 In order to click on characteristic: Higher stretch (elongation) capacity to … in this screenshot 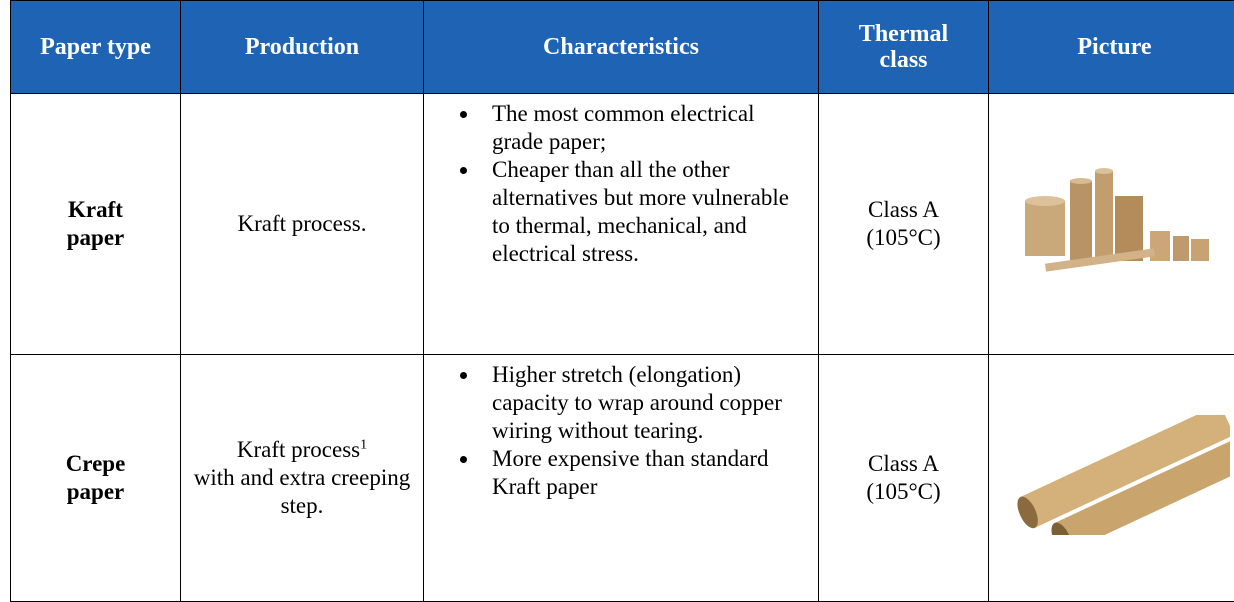, I will do `click(645, 403)`.